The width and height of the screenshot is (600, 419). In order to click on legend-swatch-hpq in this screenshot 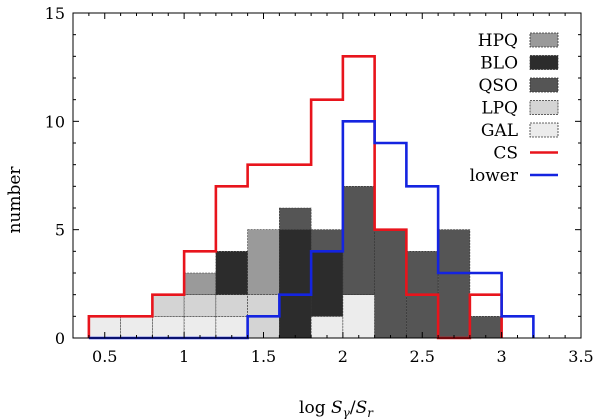, I will do `click(544, 40)`.